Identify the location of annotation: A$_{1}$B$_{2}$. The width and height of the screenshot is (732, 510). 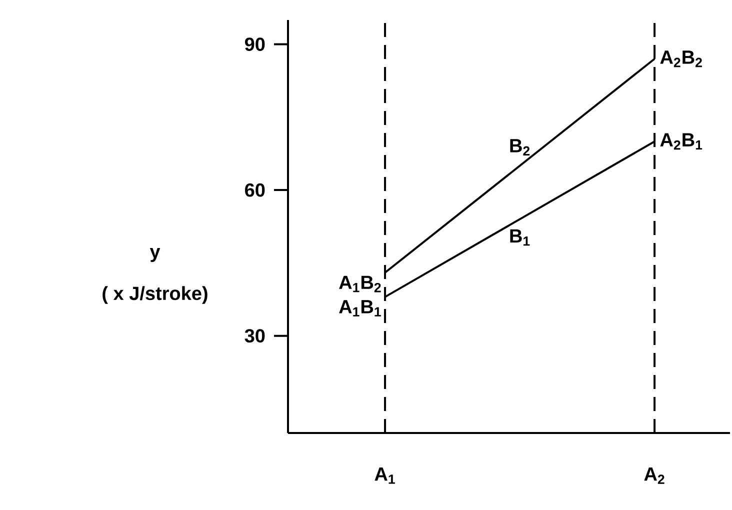
(360, 284).